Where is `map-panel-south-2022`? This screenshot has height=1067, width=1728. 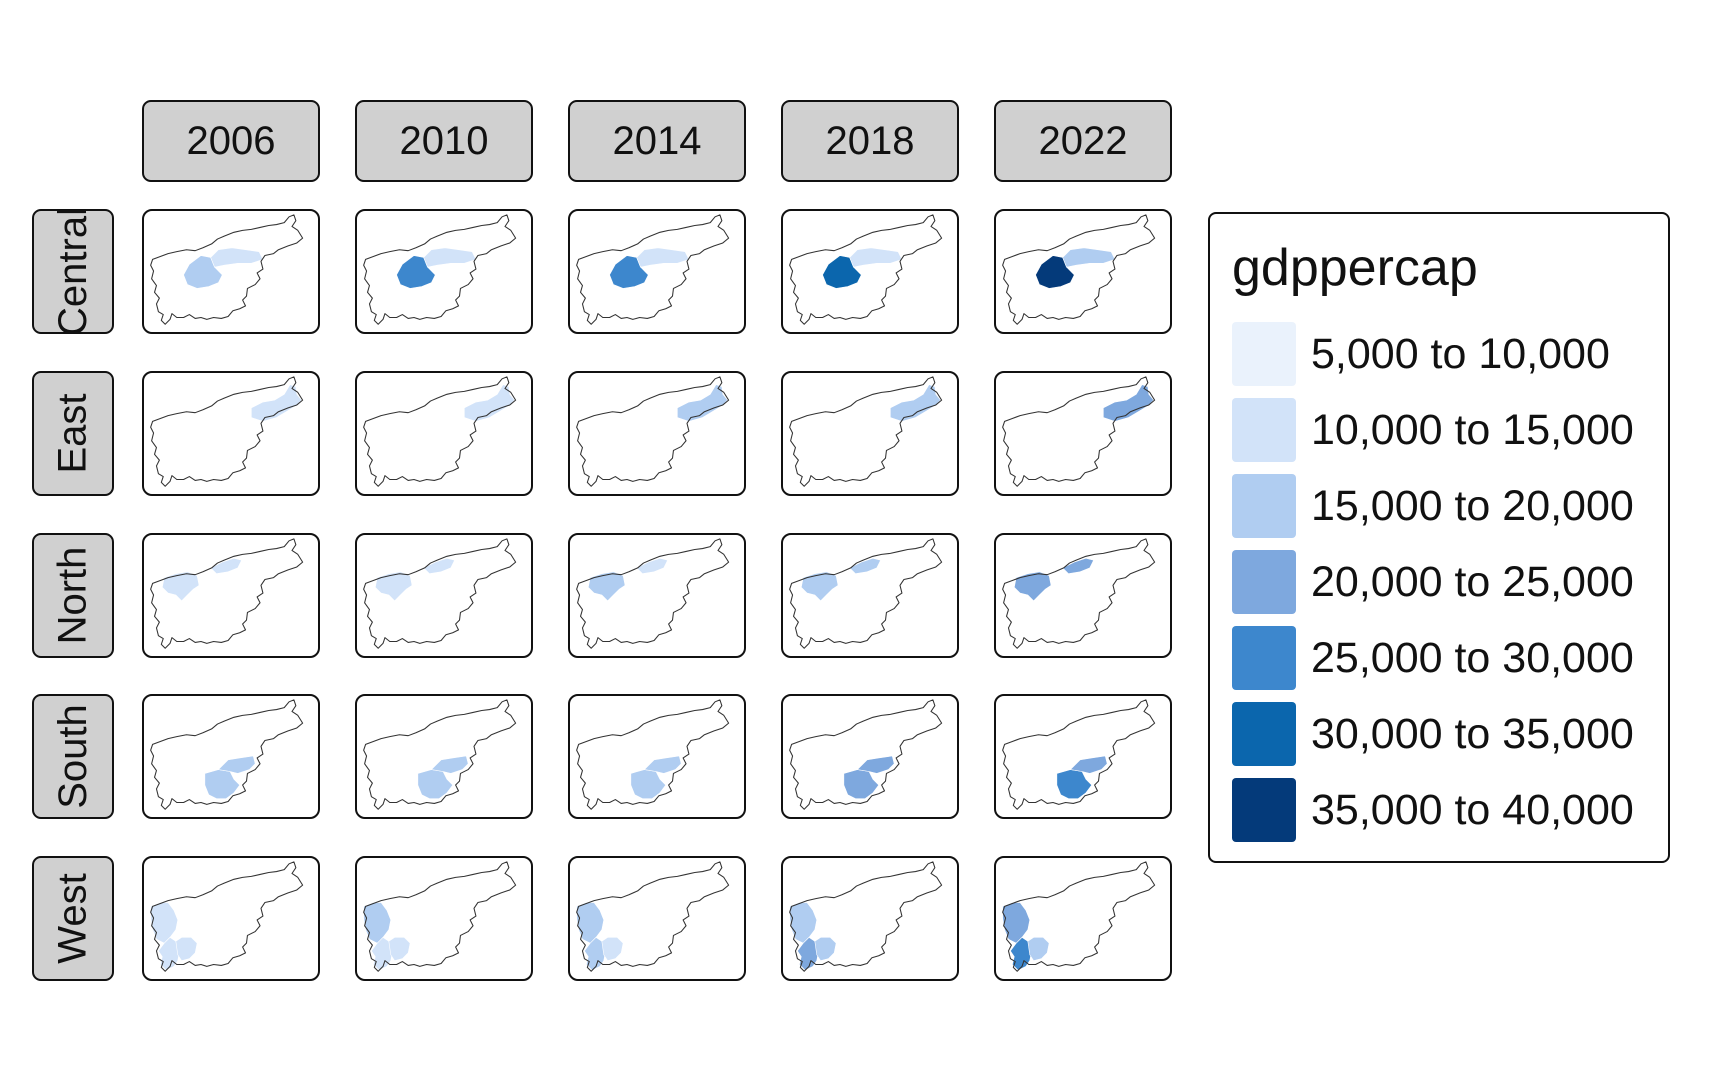
map-panel-south-2022 is located at coordinates (1083, 756).